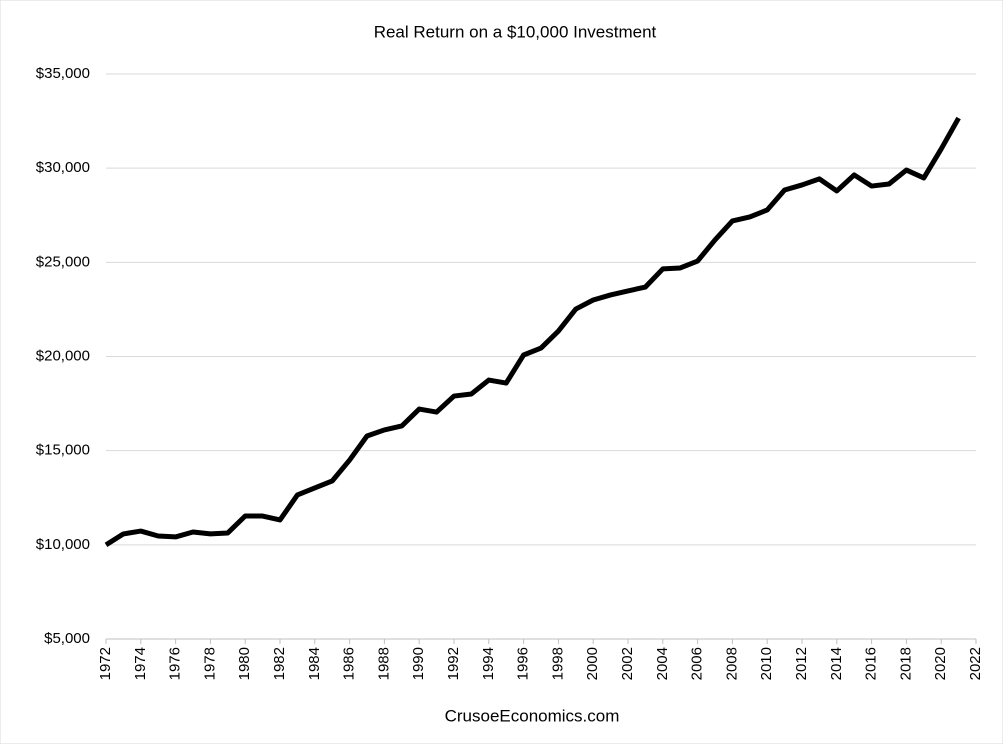  Describe the element at coordinates (523, 663) in the screenshot. I see `x-tick-label: 1996` at that location.